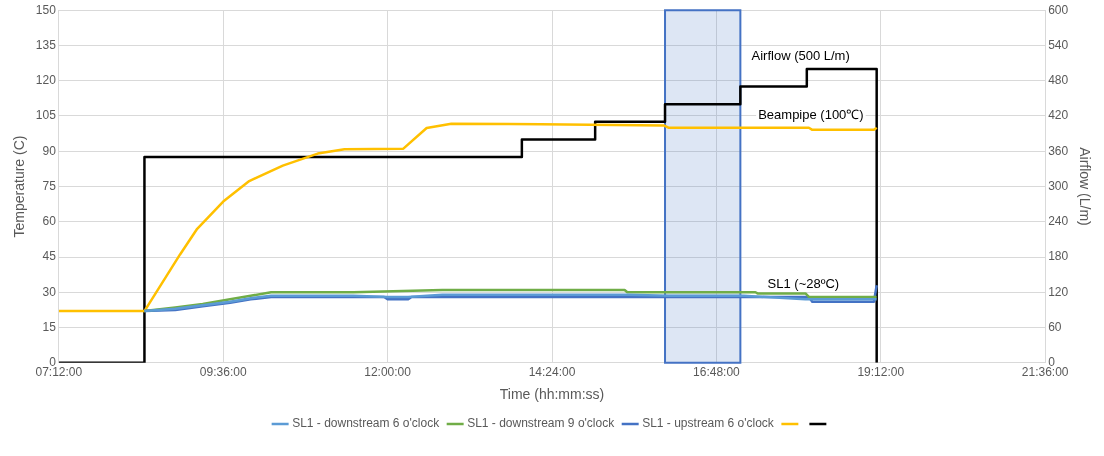  Describe the element at coordinates (552, 372) in the screenshot. I see `x-tick-label: 14:24:00` at that location.